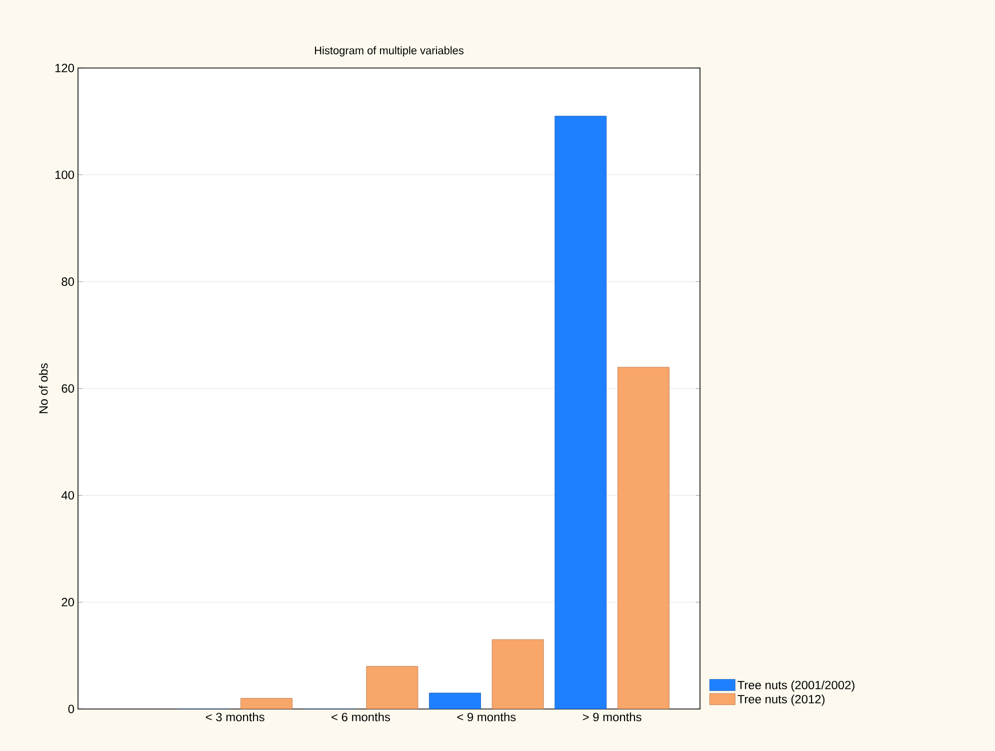  What do you see at coordinates (235, 717) in the screenshot?
I see `x-tick-label: < 3 months` at bounding box center [235, 717].